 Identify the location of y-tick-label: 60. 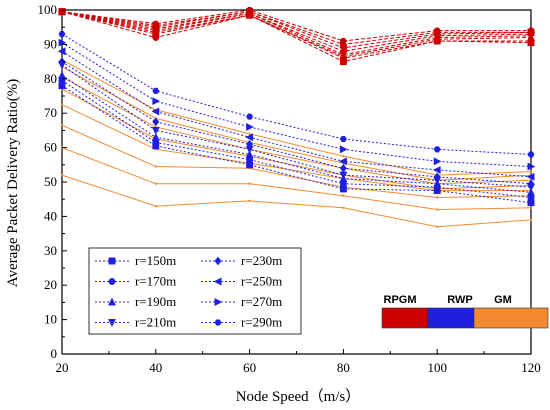
(50, 147).